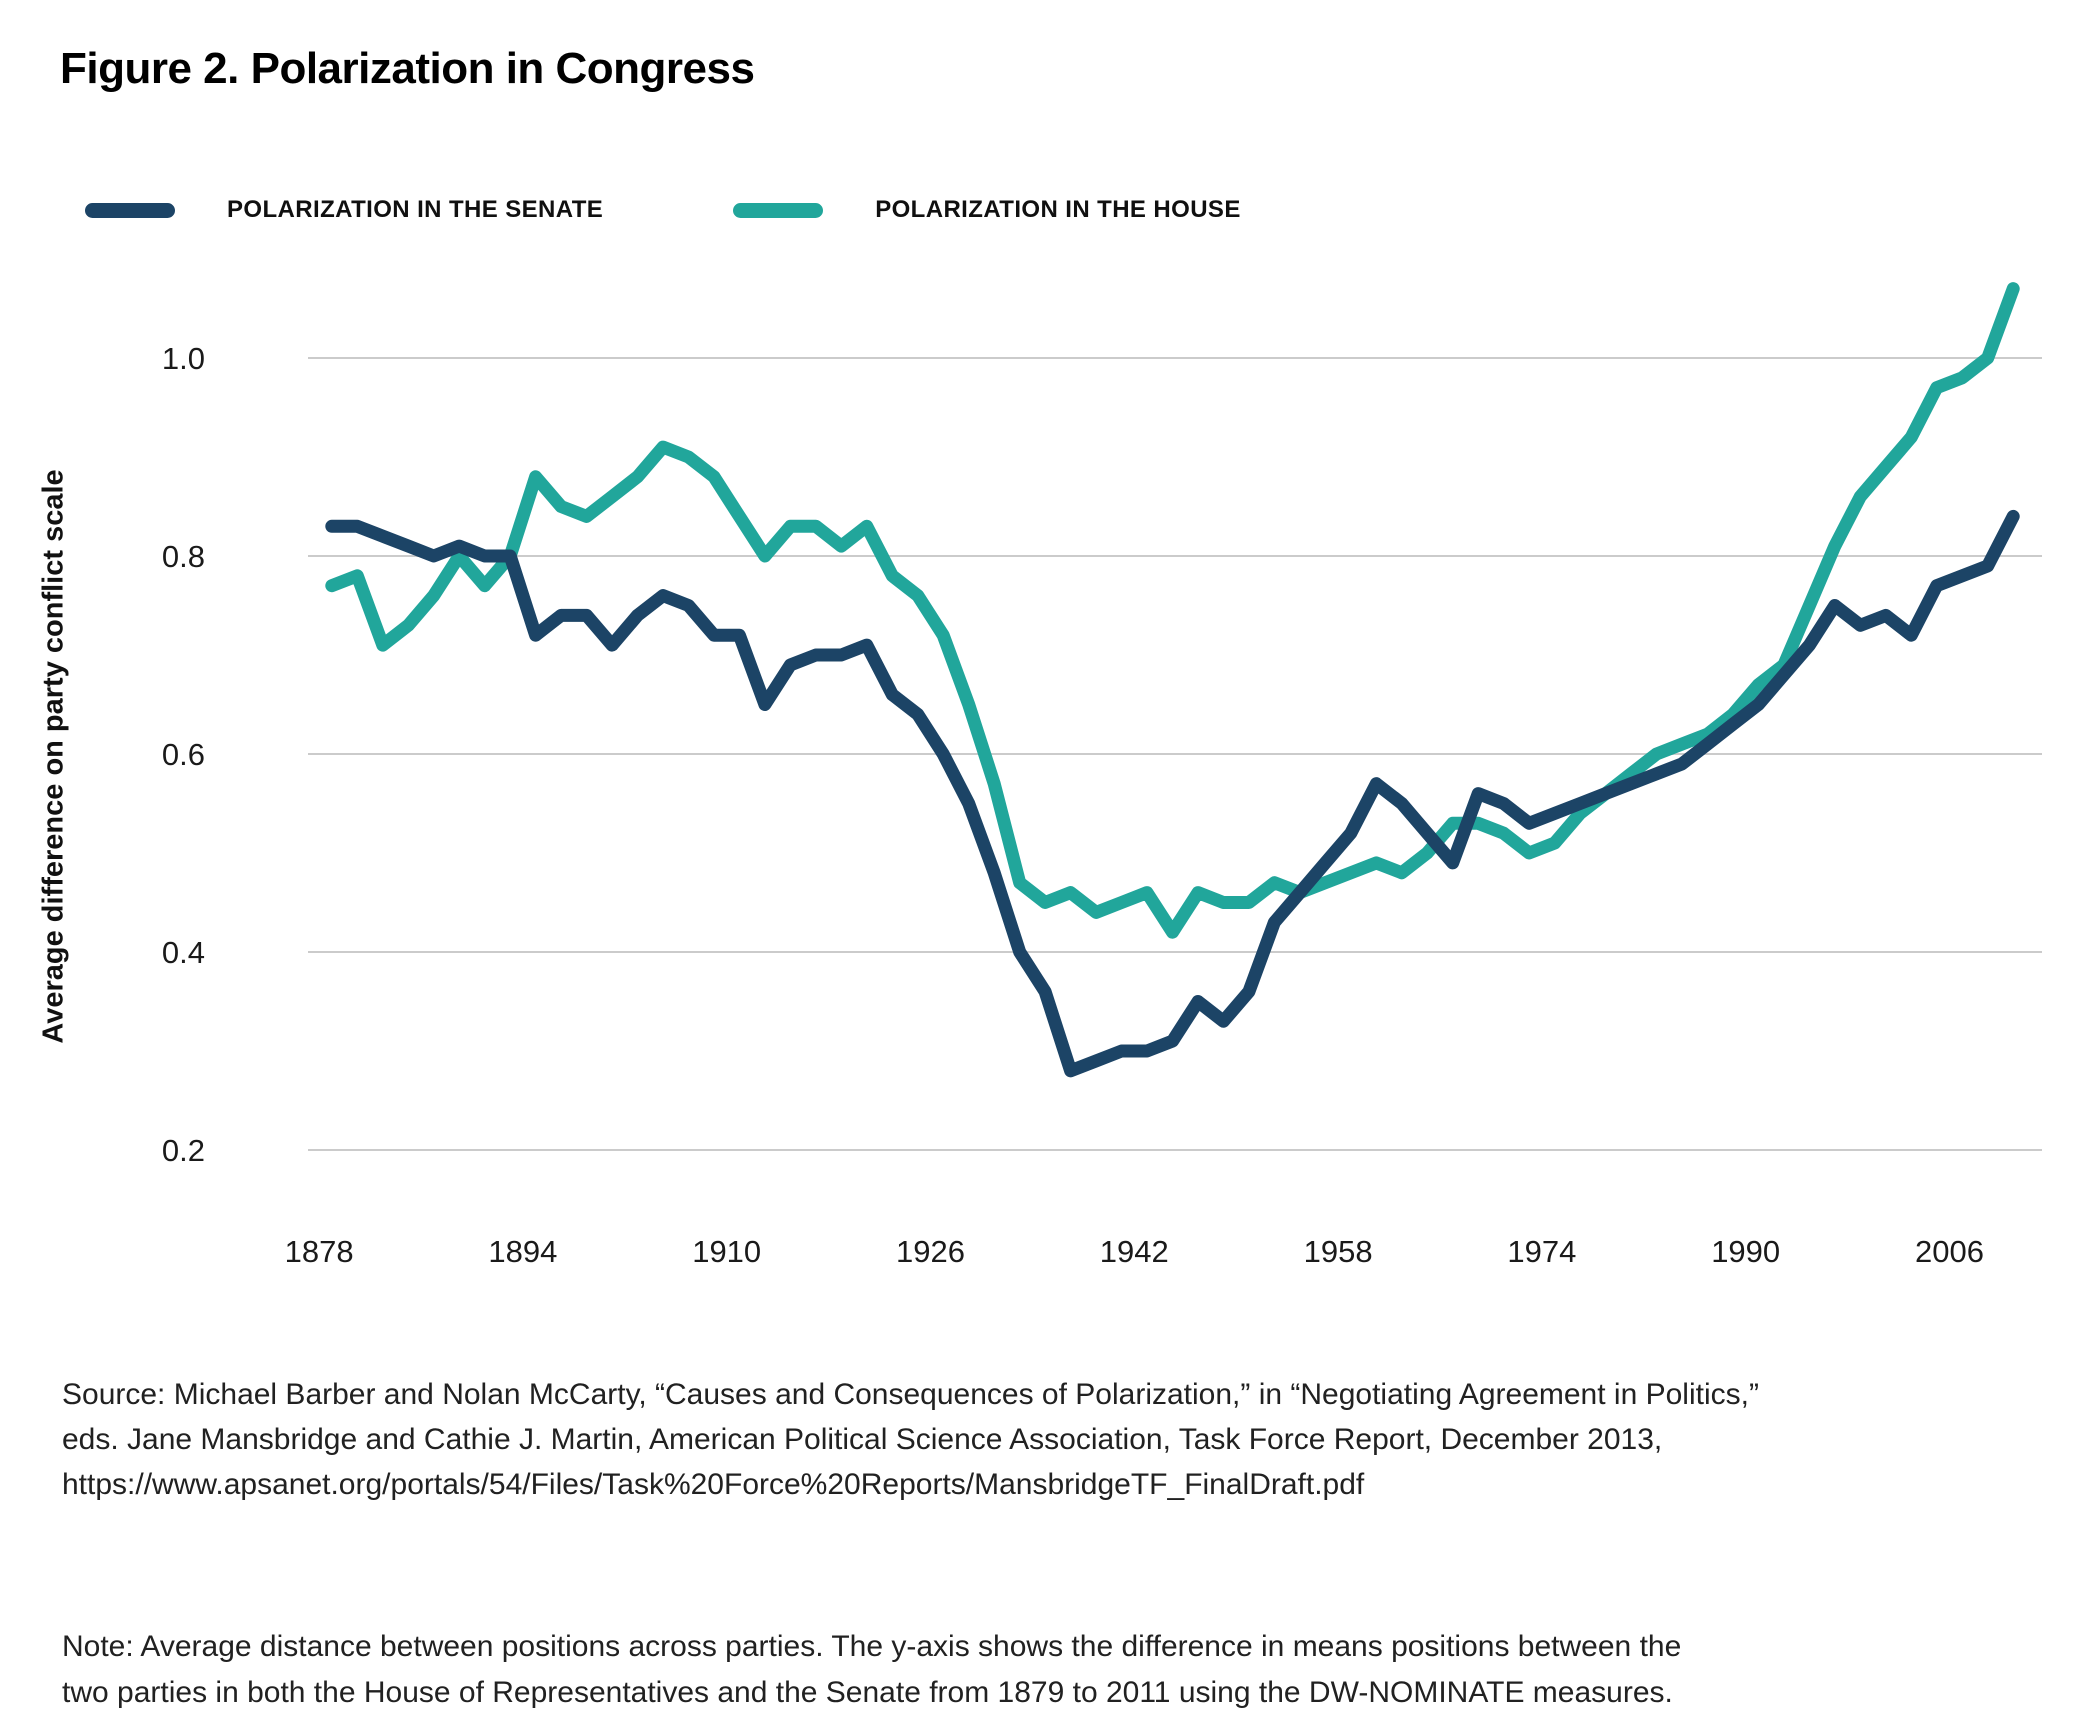 This screenshot has width=2084, height=1730. I want to click on x-tick-label: 1926, so click(930, 1251).